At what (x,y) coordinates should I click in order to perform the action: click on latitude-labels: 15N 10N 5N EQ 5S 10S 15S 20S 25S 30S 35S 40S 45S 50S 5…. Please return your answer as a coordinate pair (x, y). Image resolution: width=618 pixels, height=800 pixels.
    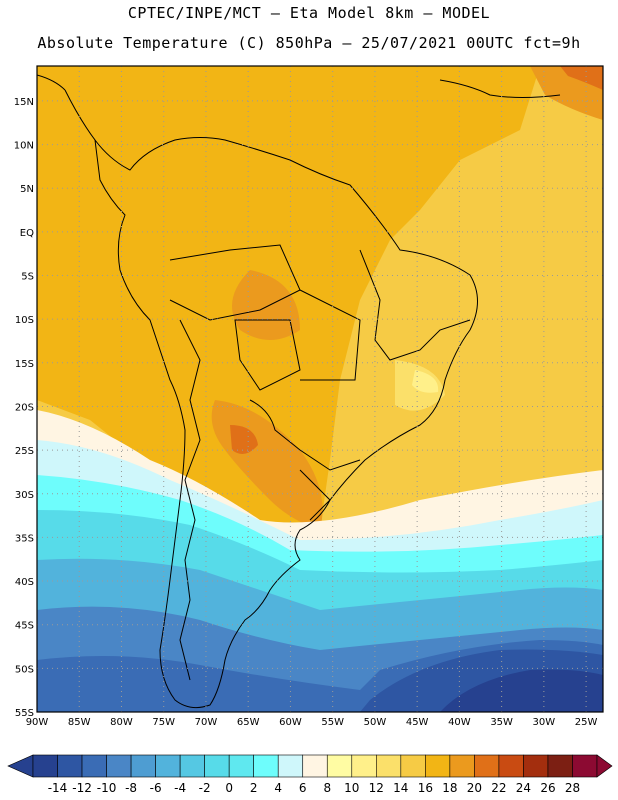
    Looking at the image, I should click on (24, 408).